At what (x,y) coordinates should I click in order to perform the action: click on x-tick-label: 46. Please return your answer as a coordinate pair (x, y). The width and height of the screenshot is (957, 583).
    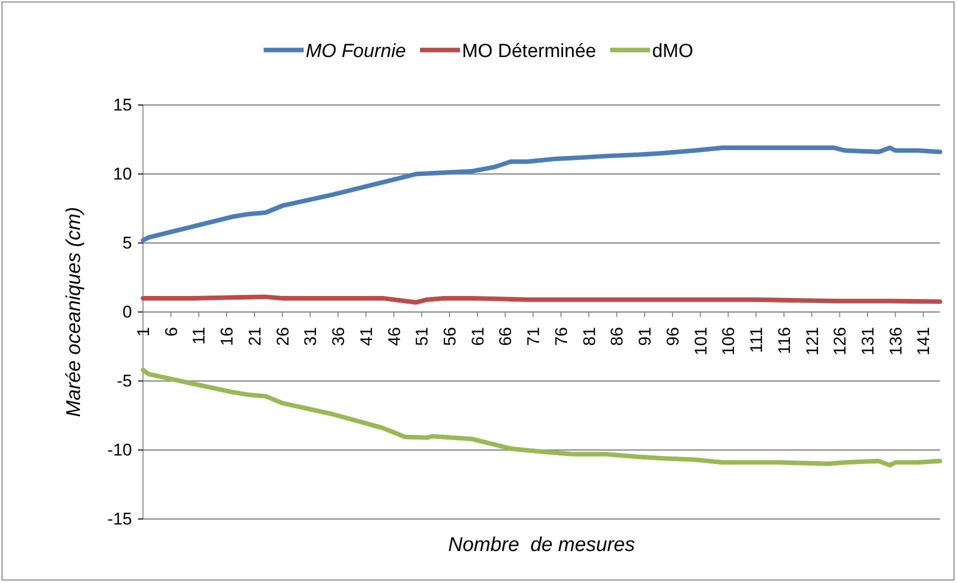
    Looking at the image, I should click on (394, 336).